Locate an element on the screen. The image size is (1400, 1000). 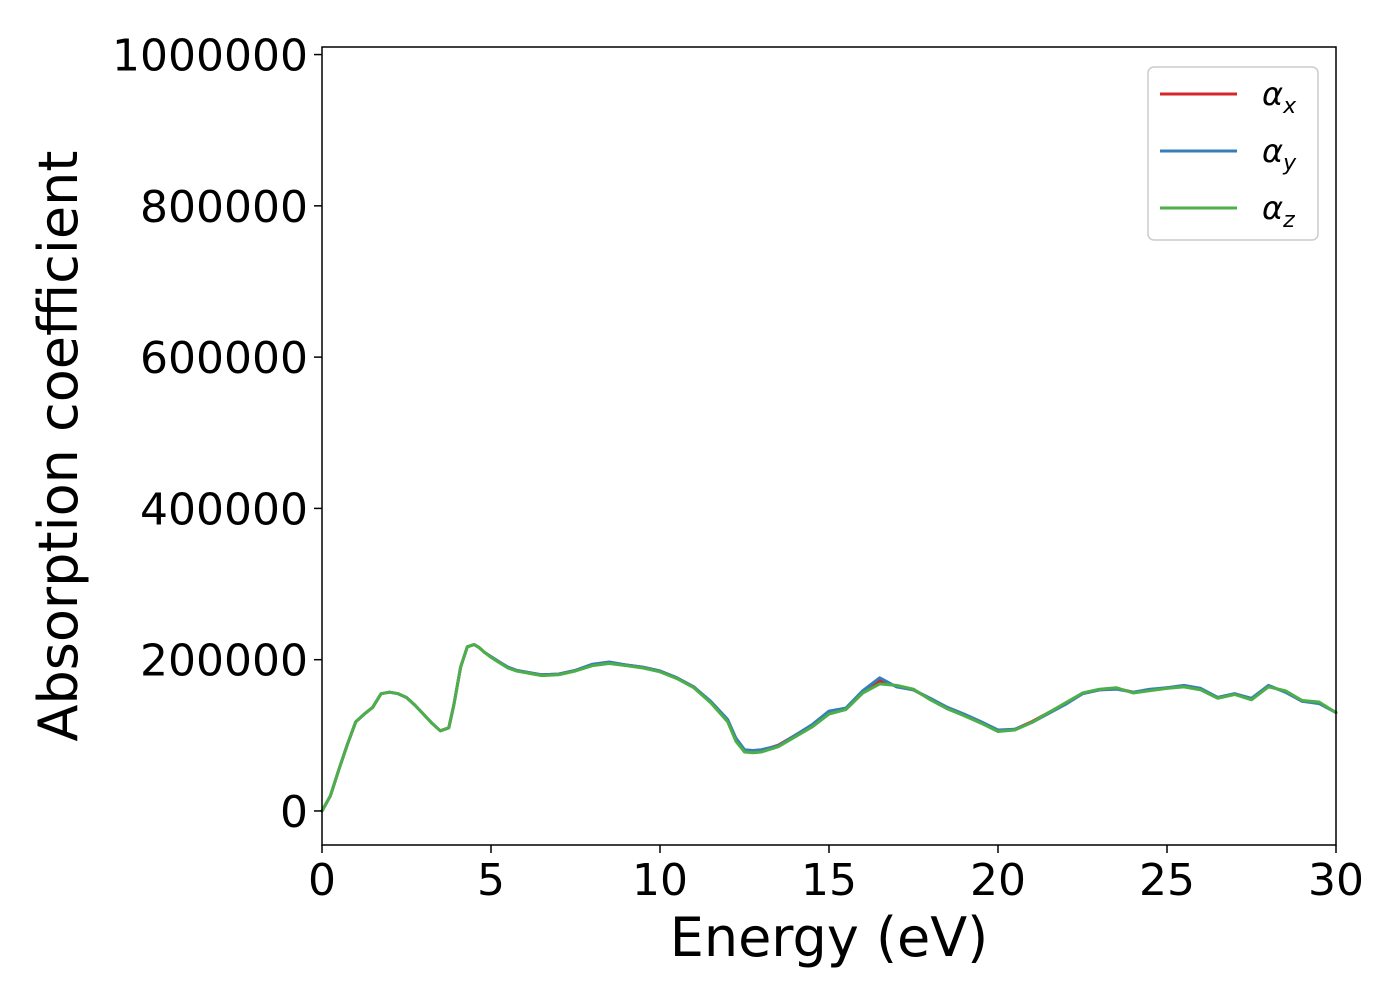
x-tick-label: 5 is located at coordinates (491, 880).